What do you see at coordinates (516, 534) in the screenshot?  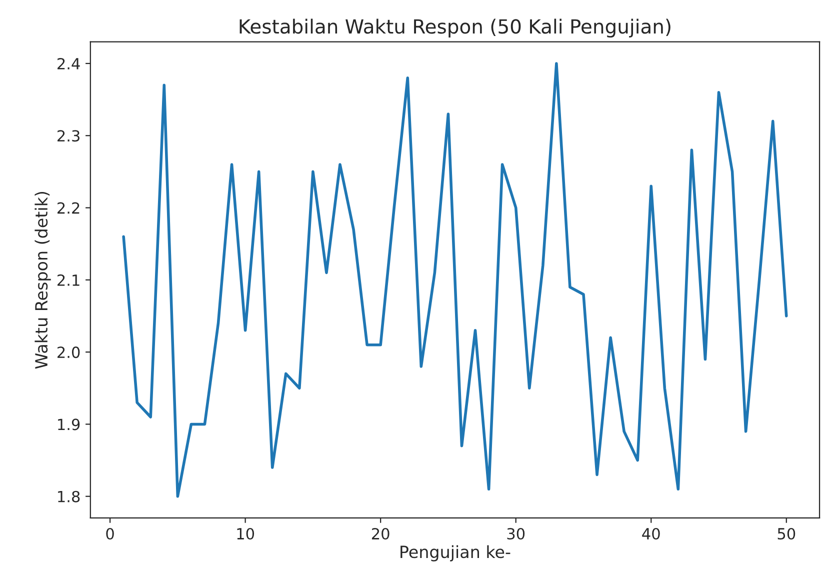 I see `x-tick-label: 30` at bounding box center [516, 534].